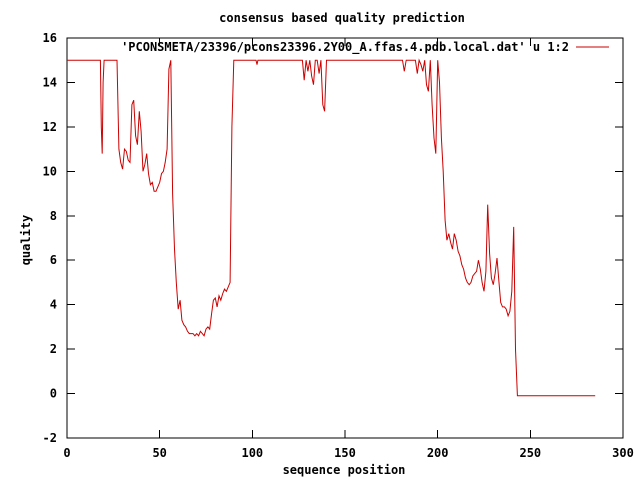 The width and height of the screenshot is (640, 485). What do you see at coordinates (53, 305) in the screenshot?
I see `y-tick-label: 4` at bounding box center [53, 305].